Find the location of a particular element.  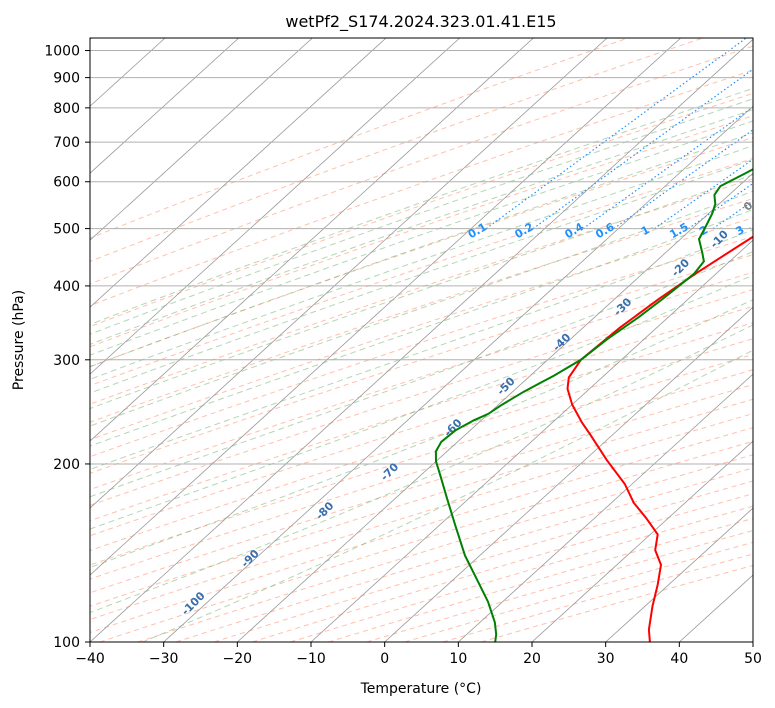

x-tick-label: −20 is located at coordinates (238, 659).